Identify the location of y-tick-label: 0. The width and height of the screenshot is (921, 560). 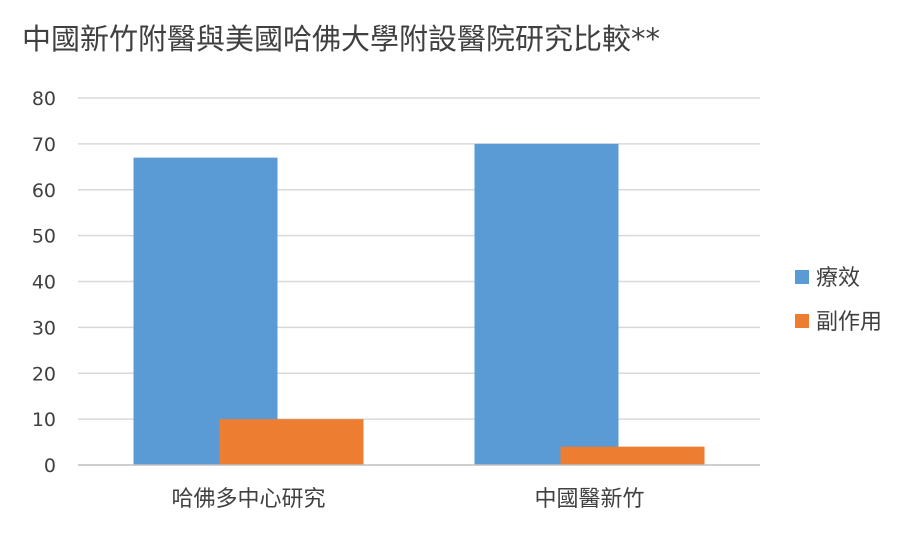
(50, 466).